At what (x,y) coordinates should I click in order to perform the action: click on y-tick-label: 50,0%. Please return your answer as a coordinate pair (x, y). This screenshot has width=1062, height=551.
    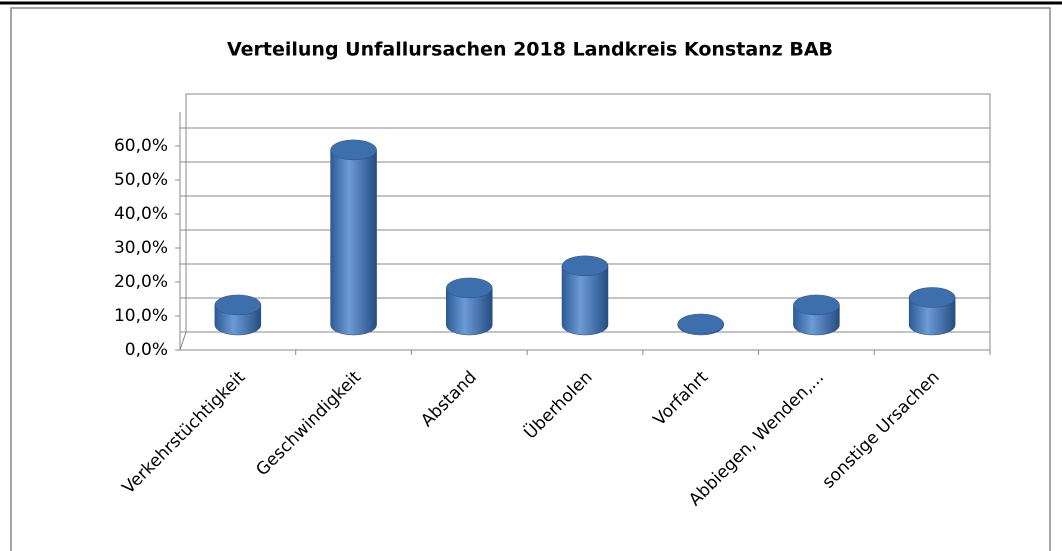
    Looking at the image, I should click on (141, 180).